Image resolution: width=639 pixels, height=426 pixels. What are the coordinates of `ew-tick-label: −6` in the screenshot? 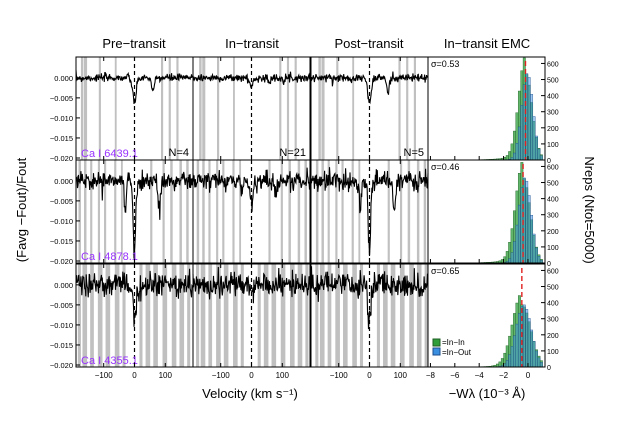 It's located at (455, 375).